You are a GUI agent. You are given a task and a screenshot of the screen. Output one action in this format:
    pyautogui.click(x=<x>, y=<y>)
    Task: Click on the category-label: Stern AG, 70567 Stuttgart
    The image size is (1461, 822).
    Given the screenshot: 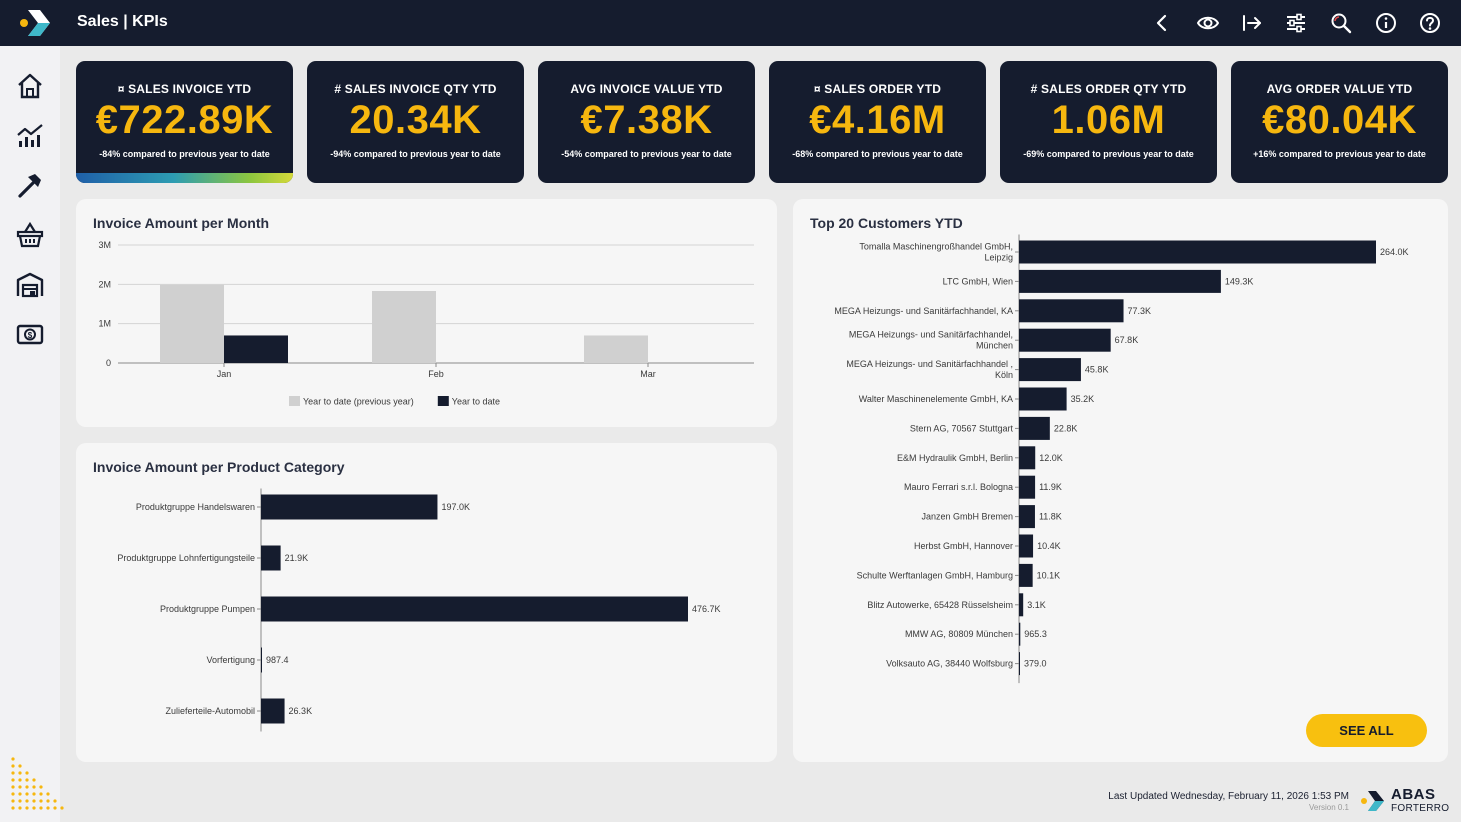 What is the action you would take?
    pyautogui.click(x=962, y=428)
    